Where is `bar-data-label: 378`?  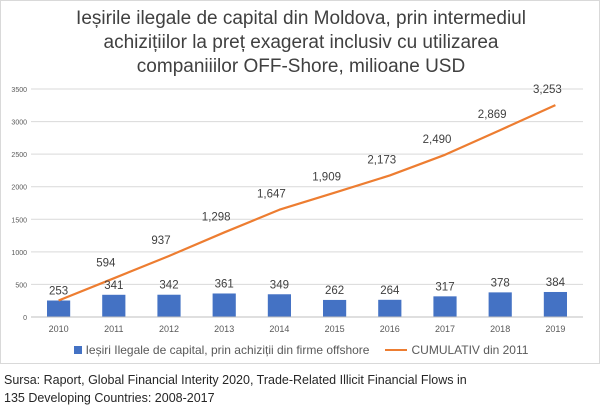
bar-data-label: 378 is located at coordinates (500, 283).